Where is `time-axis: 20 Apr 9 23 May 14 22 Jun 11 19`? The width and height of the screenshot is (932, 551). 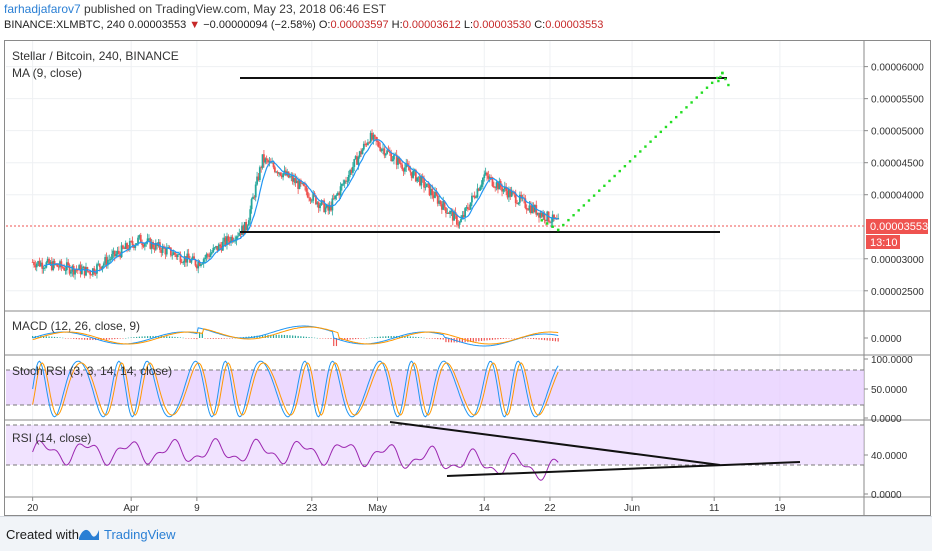
time-axis: 20 Apr 9 23 May 14 22 Jun 11 19 is located at coordinates (406, 505).